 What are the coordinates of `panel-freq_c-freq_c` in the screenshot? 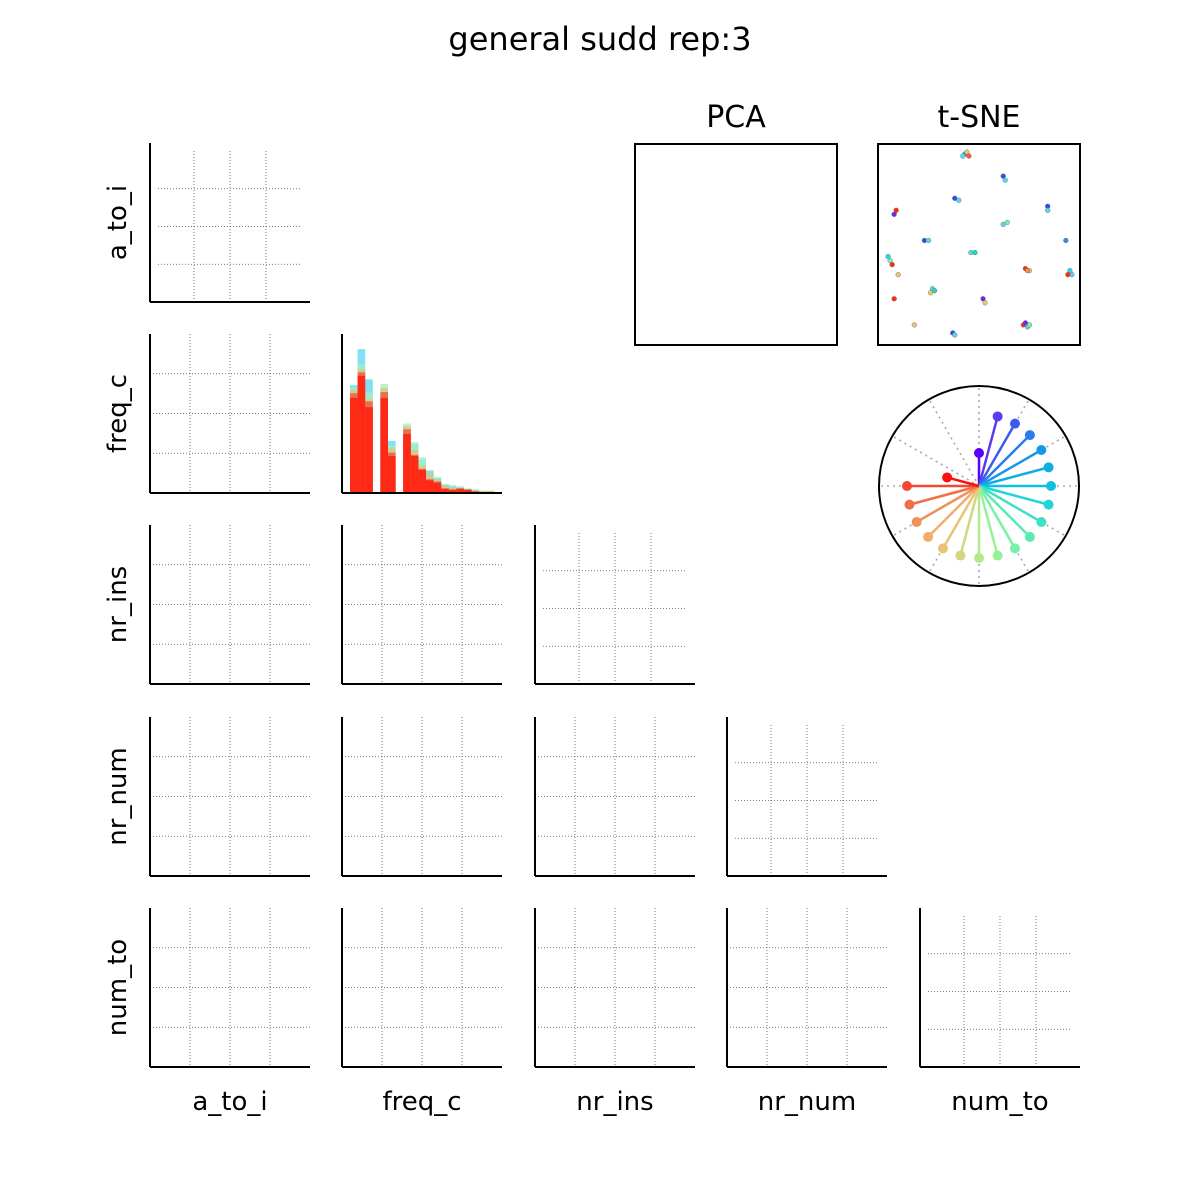 It's located at (421, 414).